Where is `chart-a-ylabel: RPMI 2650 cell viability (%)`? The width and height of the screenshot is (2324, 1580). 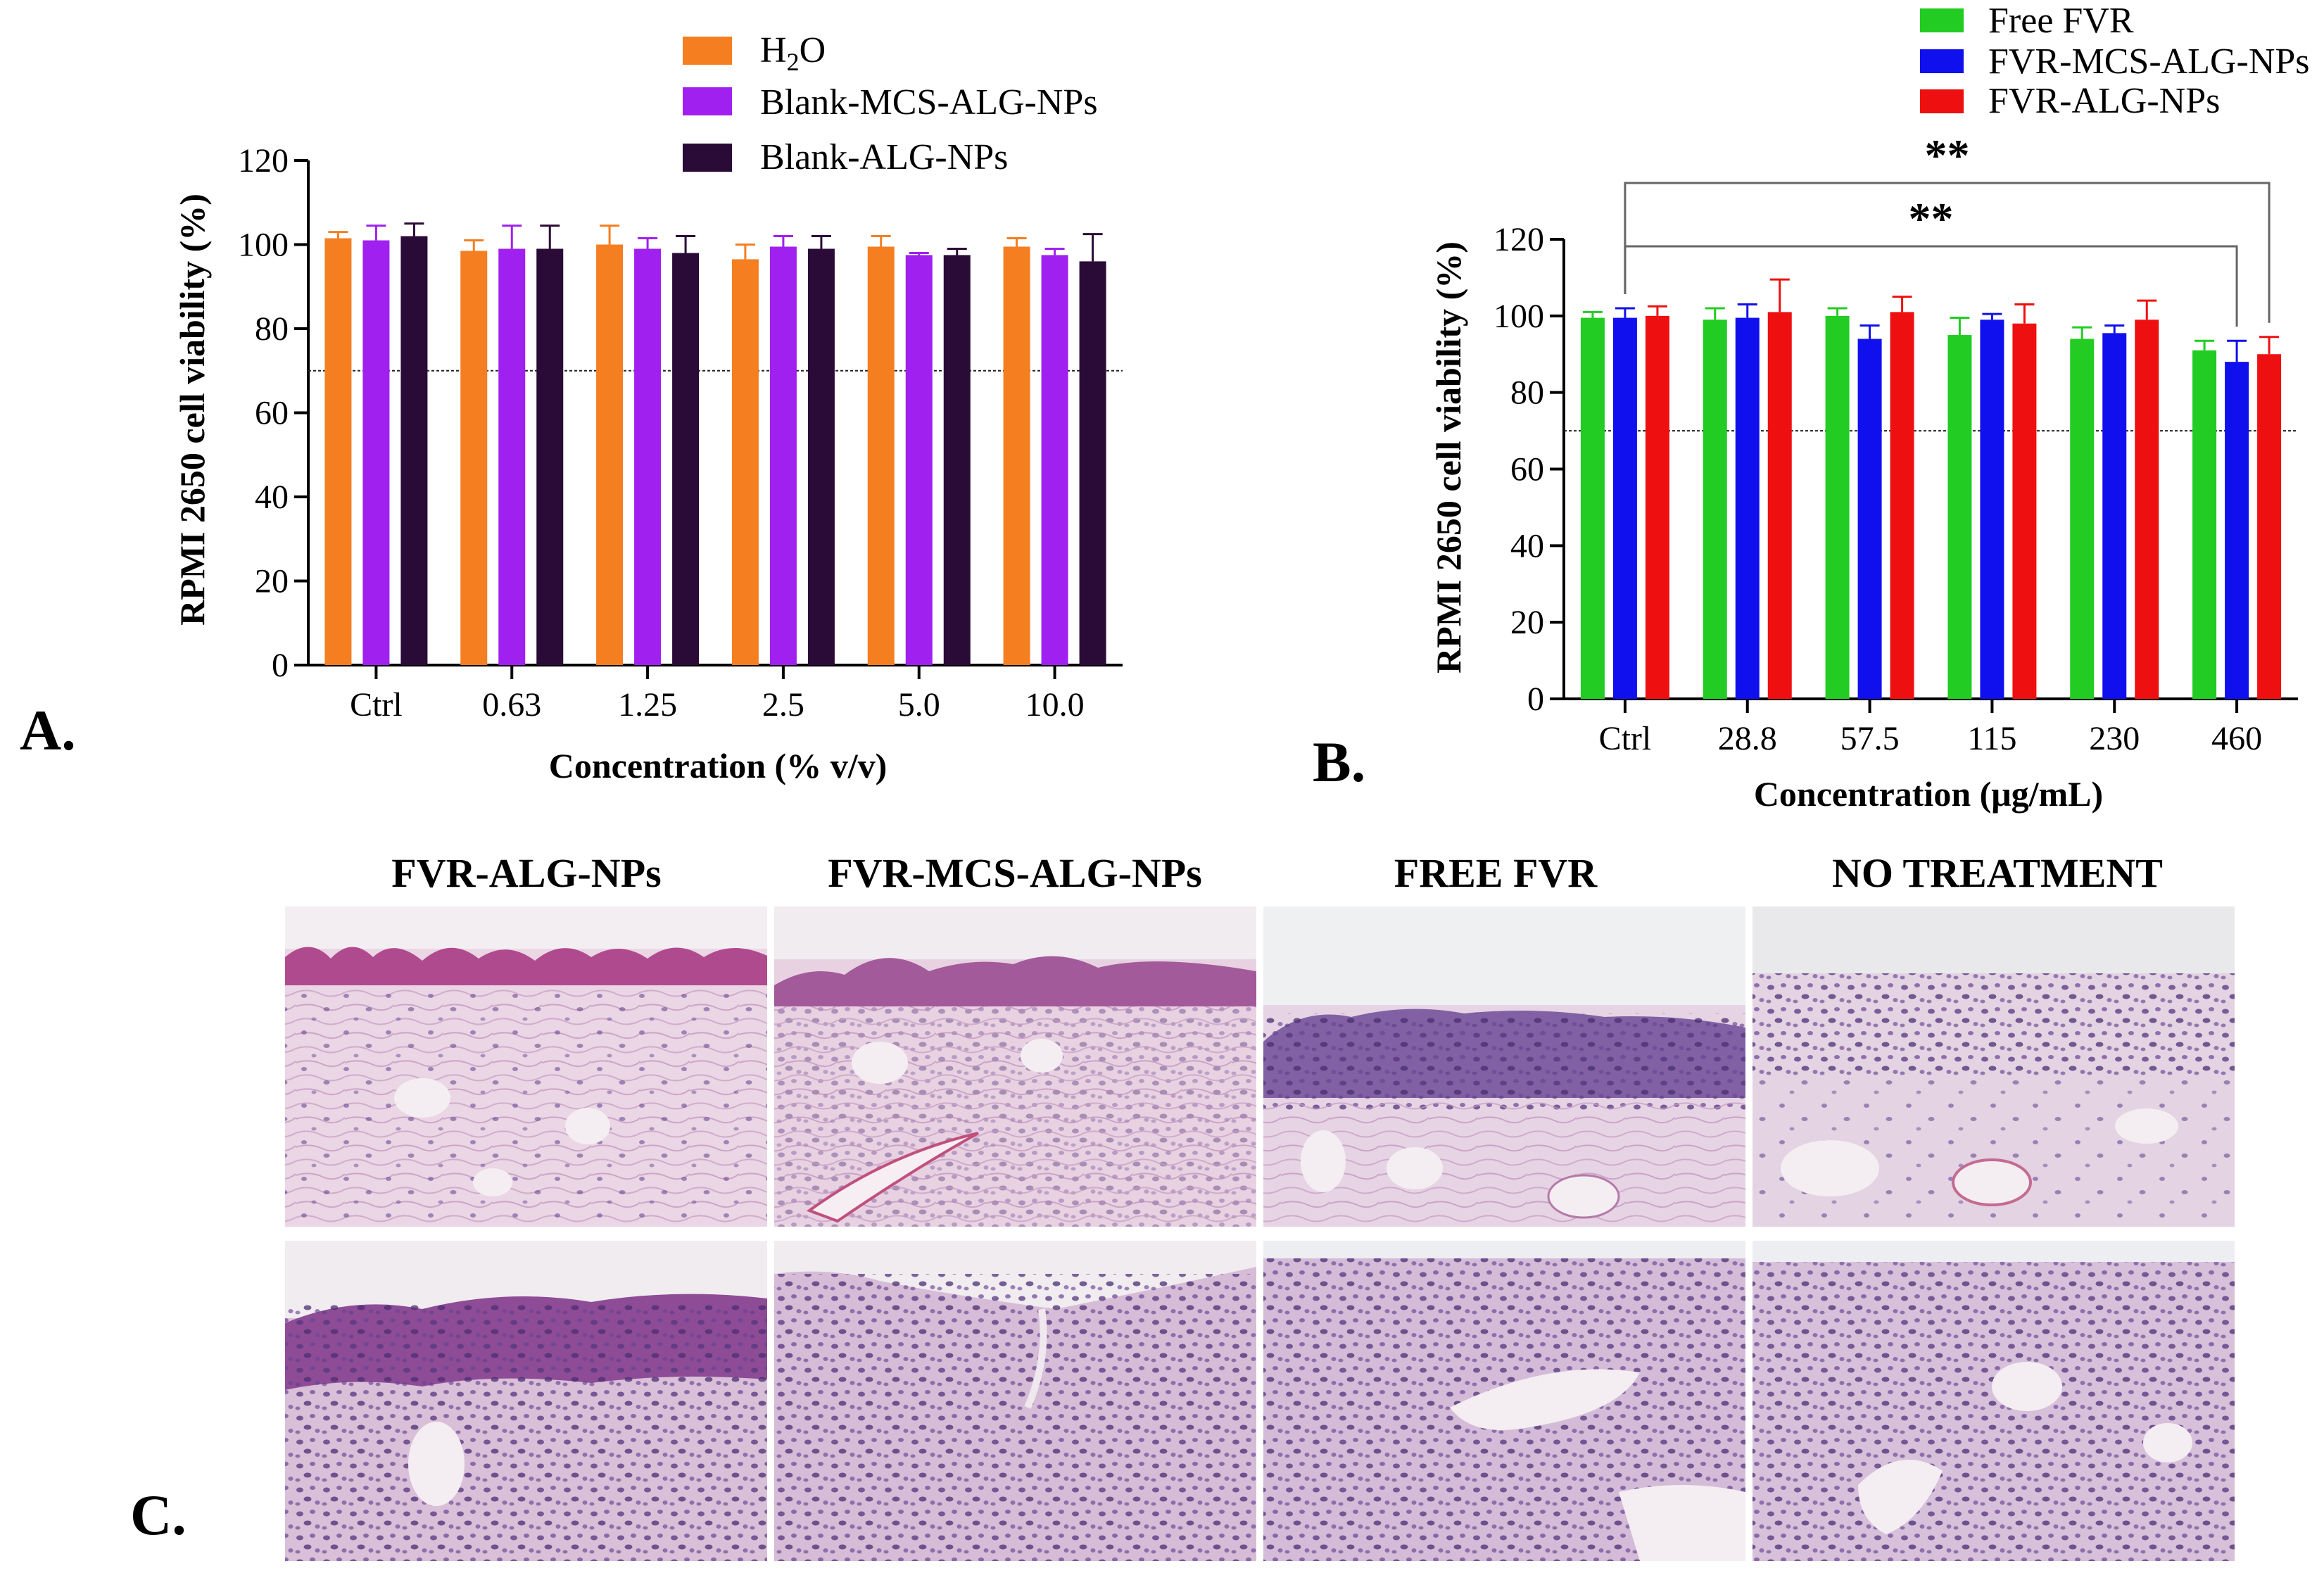
chart-a-ylabel: RPMI 2650 cell viability (%) is located at coordinates (192, 410).